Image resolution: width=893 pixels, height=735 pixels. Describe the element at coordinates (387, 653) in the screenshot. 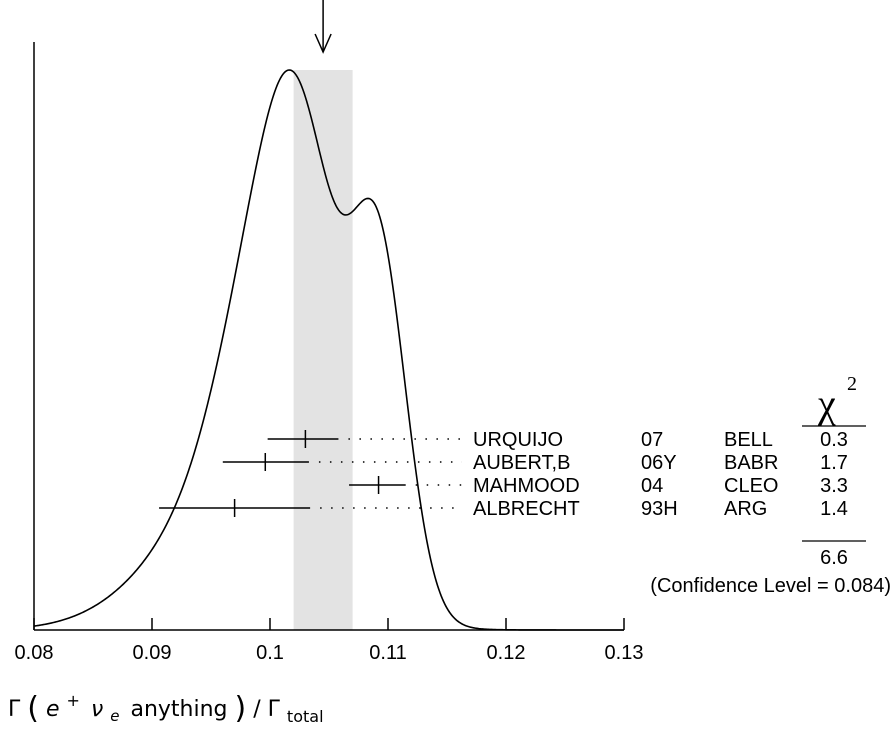

I see `x-tick-label: 0.11` at that location.